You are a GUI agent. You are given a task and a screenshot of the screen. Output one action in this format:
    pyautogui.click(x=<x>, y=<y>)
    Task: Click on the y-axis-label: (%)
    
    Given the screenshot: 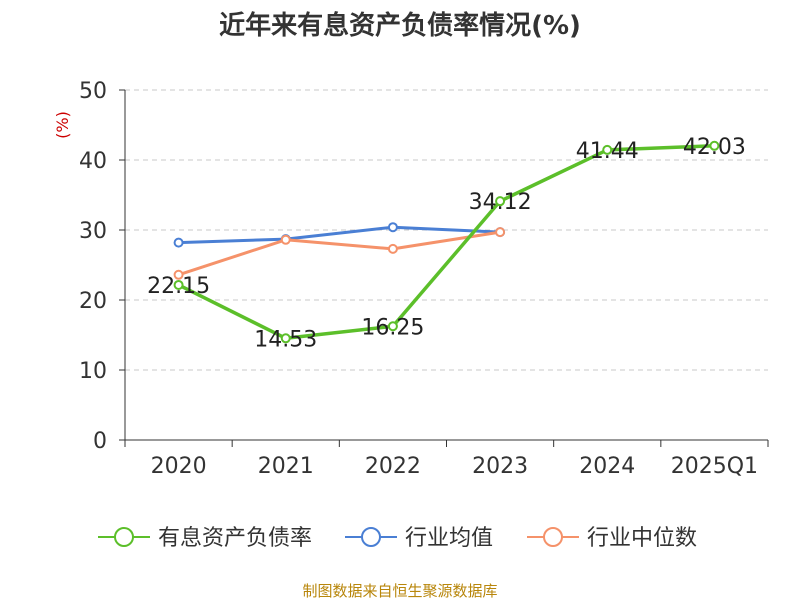 What is the action you would take?
    pyautogui.click(x=62, y=125)
    